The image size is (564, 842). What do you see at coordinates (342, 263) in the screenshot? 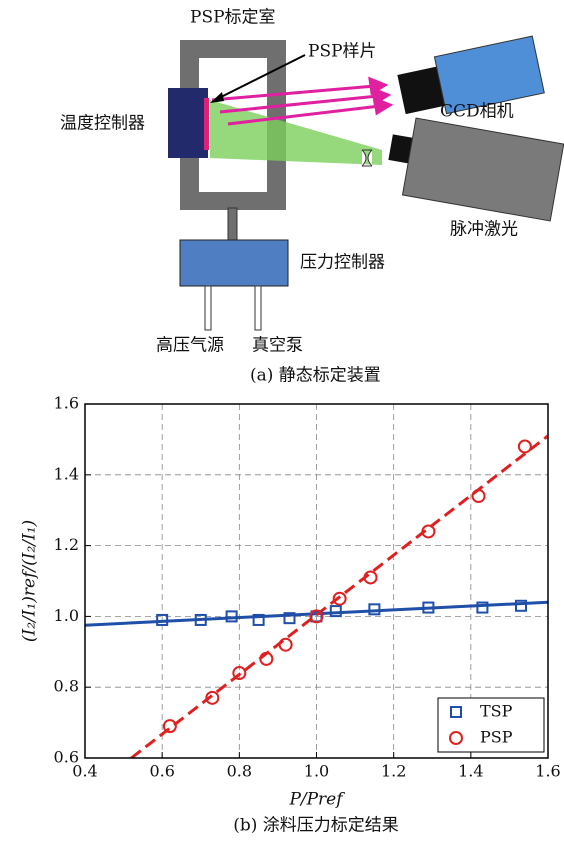
I see `label: 压力控制器` at bounding box center [342, 263].